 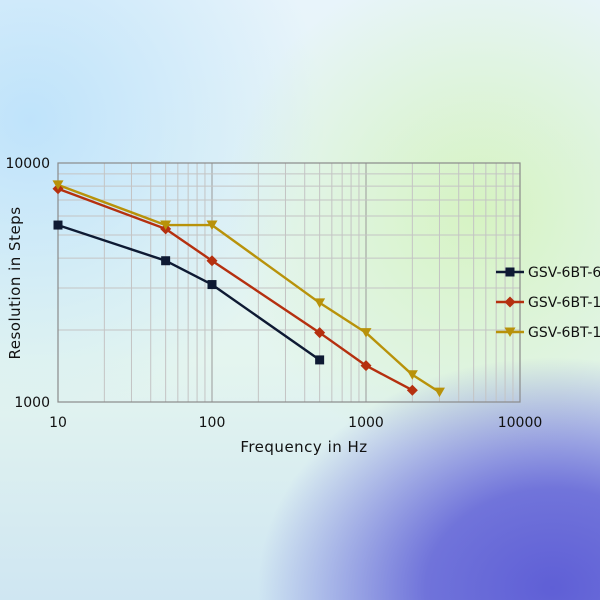 What do you see at coordinates (212, 423) in the screenshot?
I see `x-tick-label: 100` at bounding box center [212, 423].